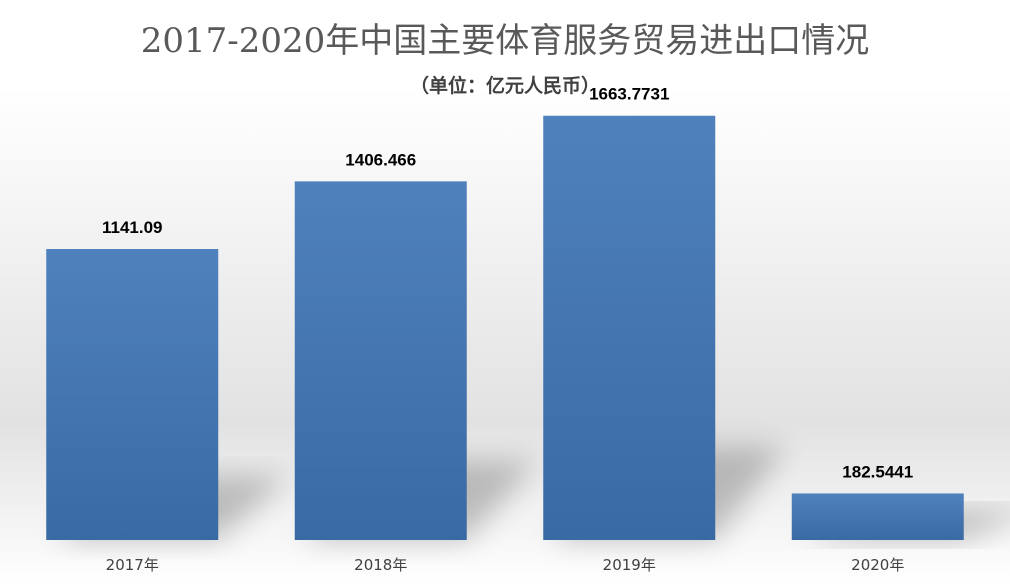  What do you see at coordinates (380, 565) in the screenshot?
I see `x-tick-label: 2018年` at bounding box center [380, 565].